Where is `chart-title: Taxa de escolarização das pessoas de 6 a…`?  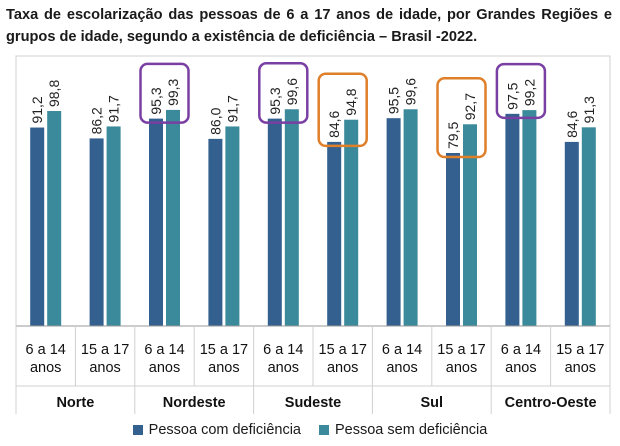
chart-title: Taxa de escolarização das pessoas de 6 a… is located at coordinates (309, 26).